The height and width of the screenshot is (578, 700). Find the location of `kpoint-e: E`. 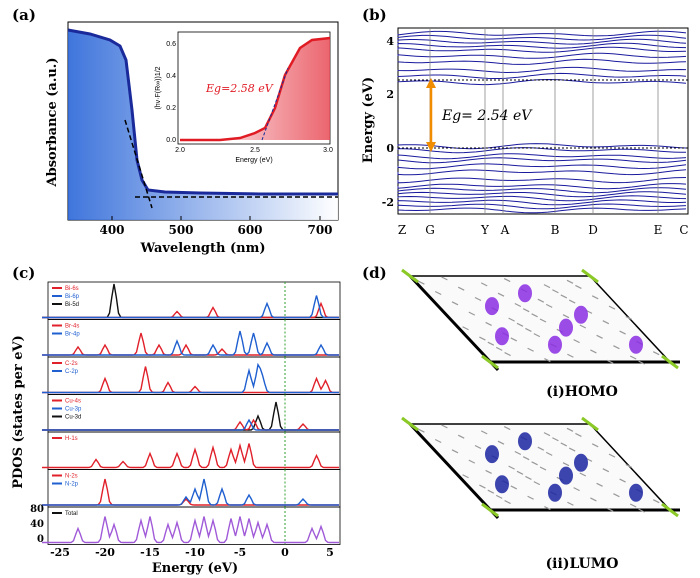

kpoint-e: E is located at coordinates (658, 230).